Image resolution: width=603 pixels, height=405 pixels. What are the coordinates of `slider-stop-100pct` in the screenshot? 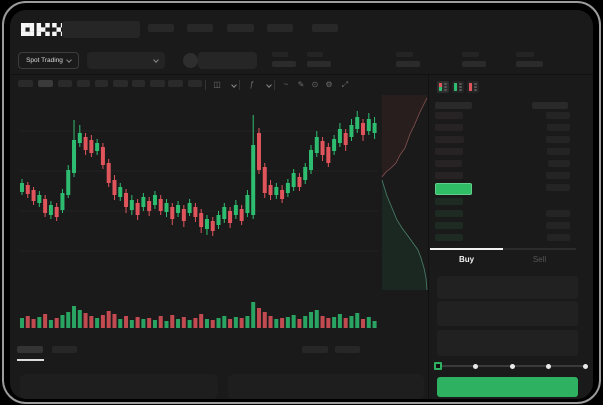 It's located at (585, 366).